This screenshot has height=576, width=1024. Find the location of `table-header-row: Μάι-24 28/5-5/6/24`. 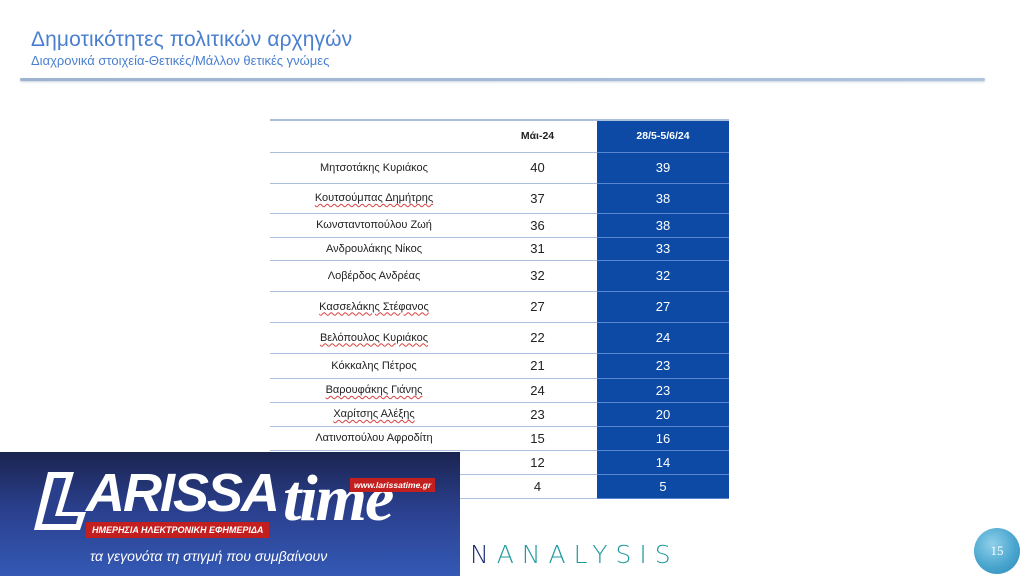

table-header-row: Μάι-24 28/5-5/6/24 is located at coordinates (499, 136).